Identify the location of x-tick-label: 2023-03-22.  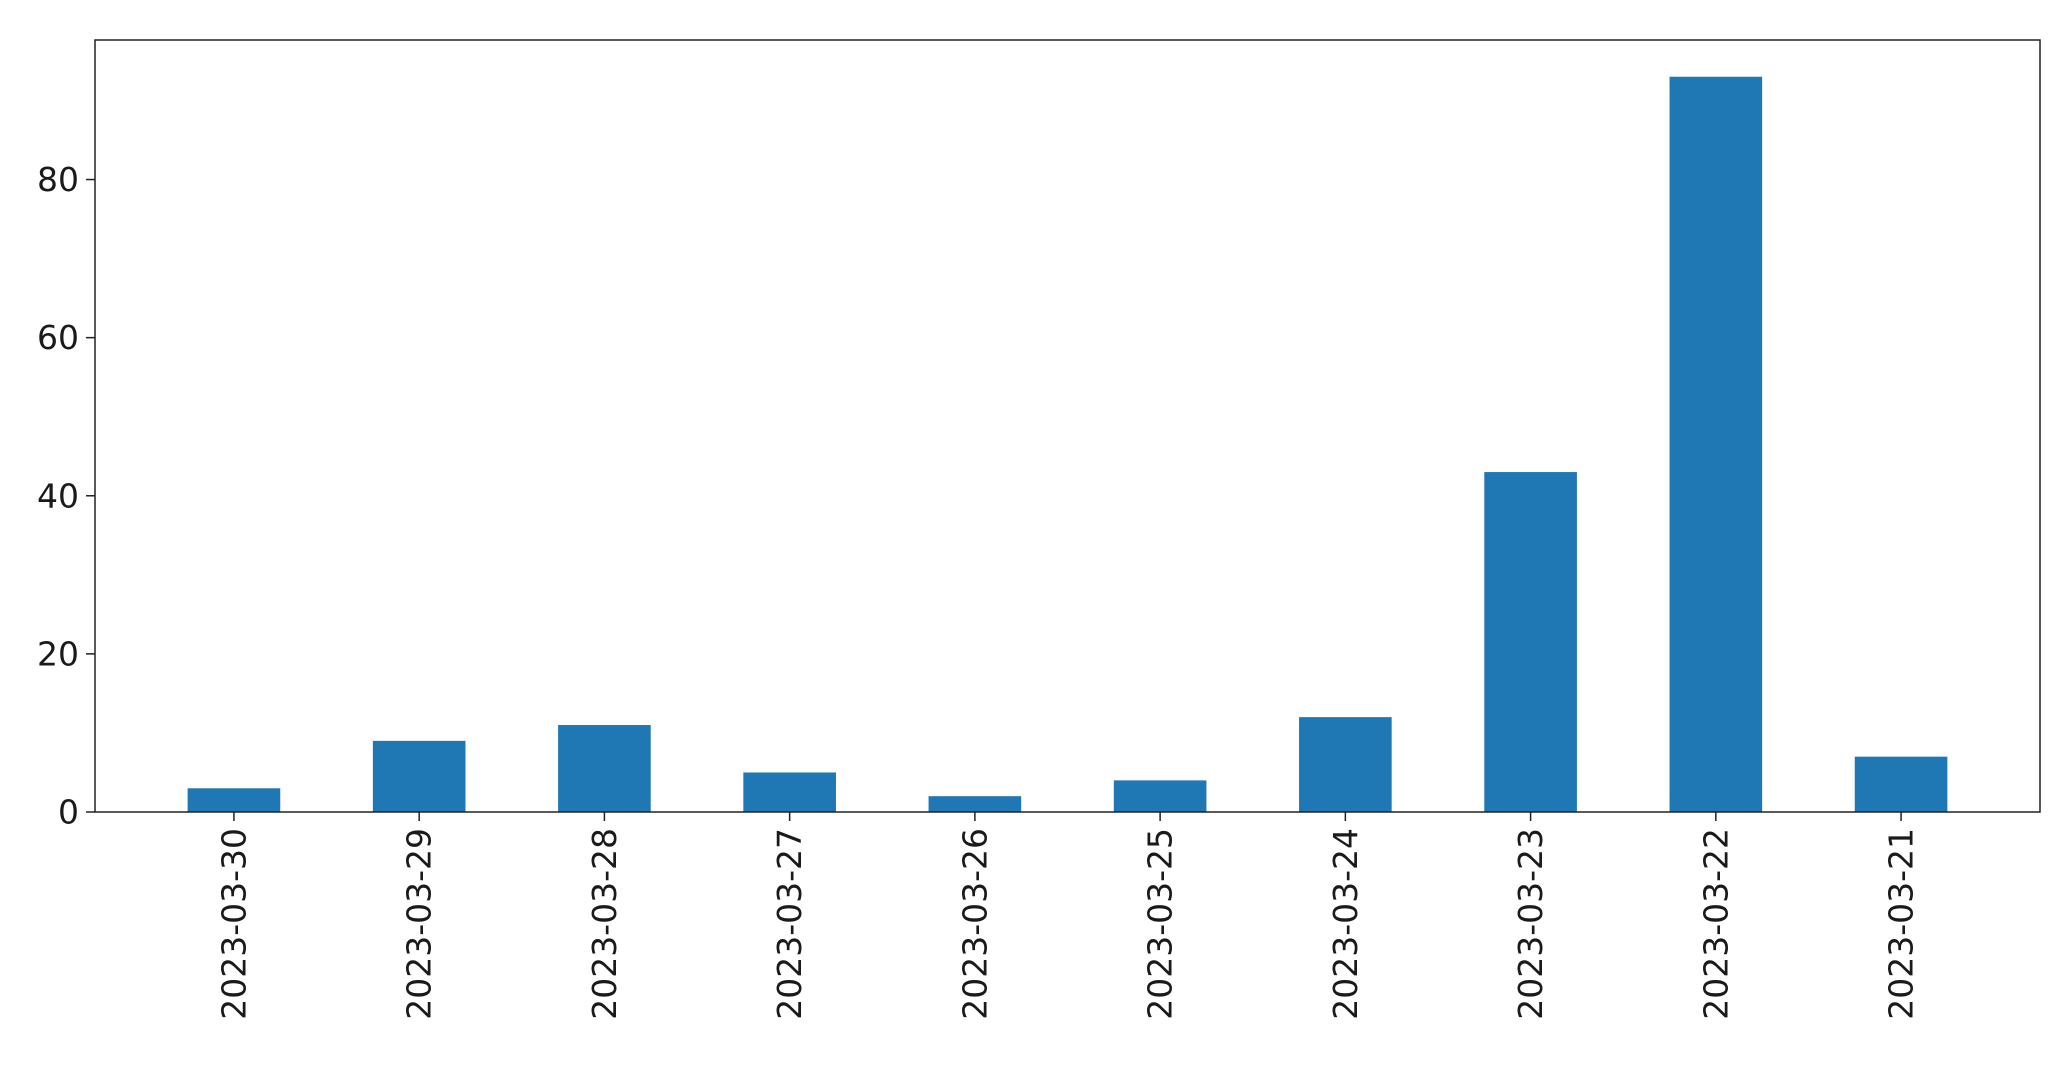
(1715, 924).